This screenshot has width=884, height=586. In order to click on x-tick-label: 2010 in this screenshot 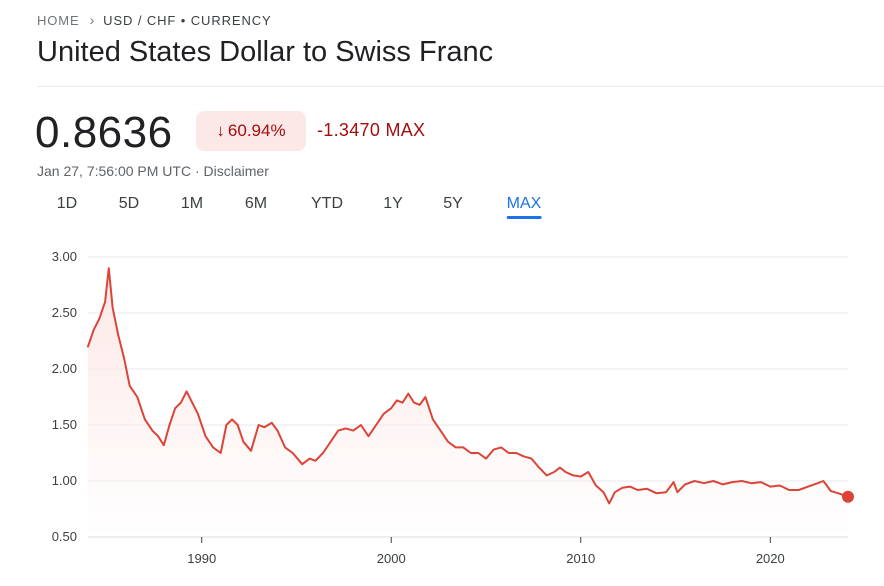, I will do `click(580, 558)`.